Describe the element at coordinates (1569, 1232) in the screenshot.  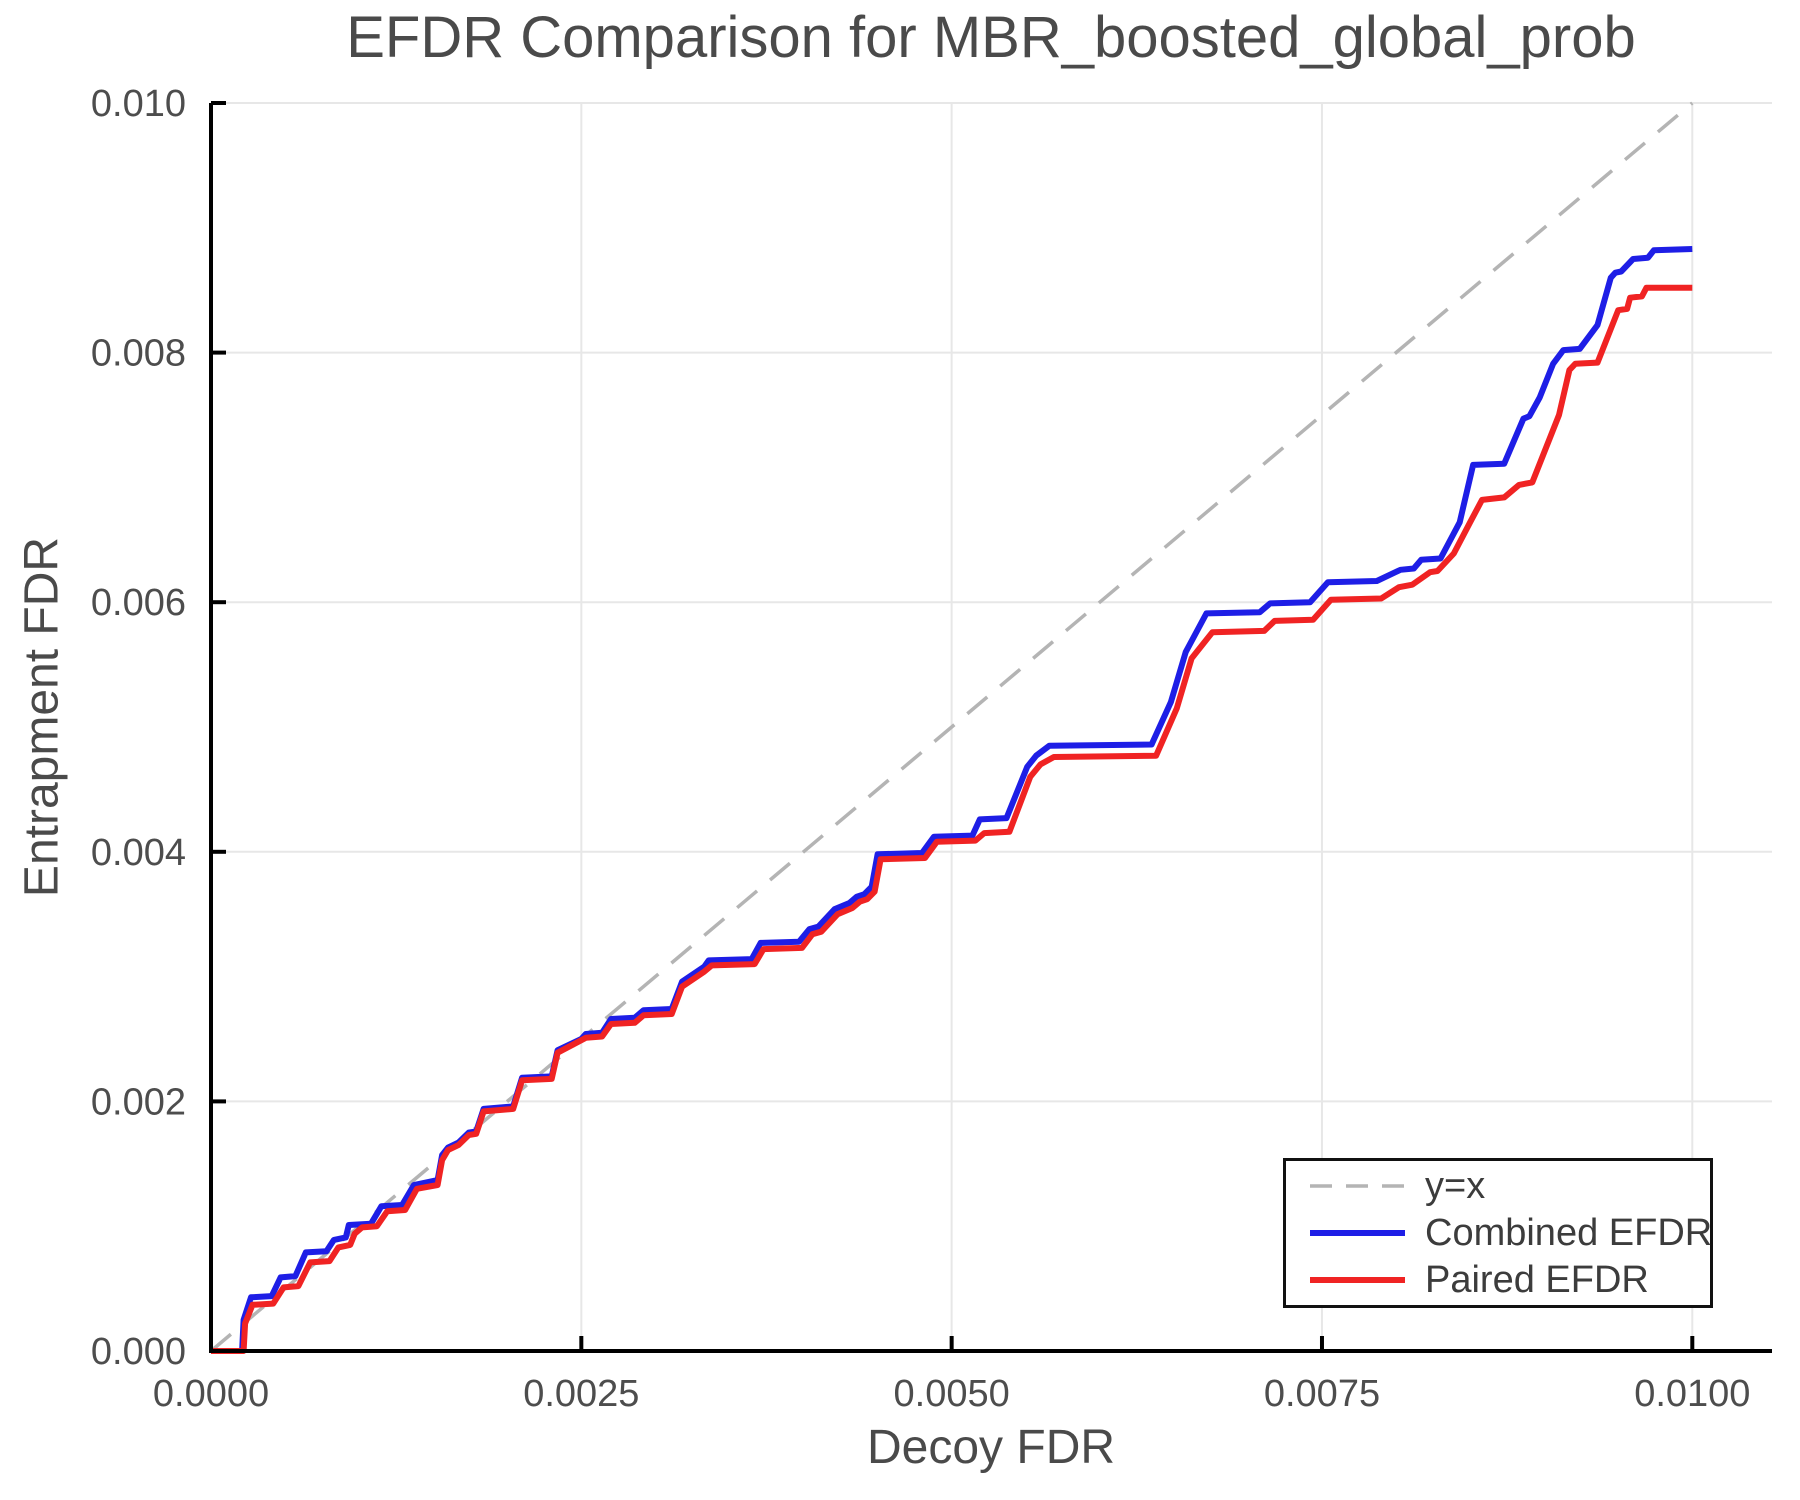
I see `legend-label-combined-efdr: Combined EFDR` at that location.